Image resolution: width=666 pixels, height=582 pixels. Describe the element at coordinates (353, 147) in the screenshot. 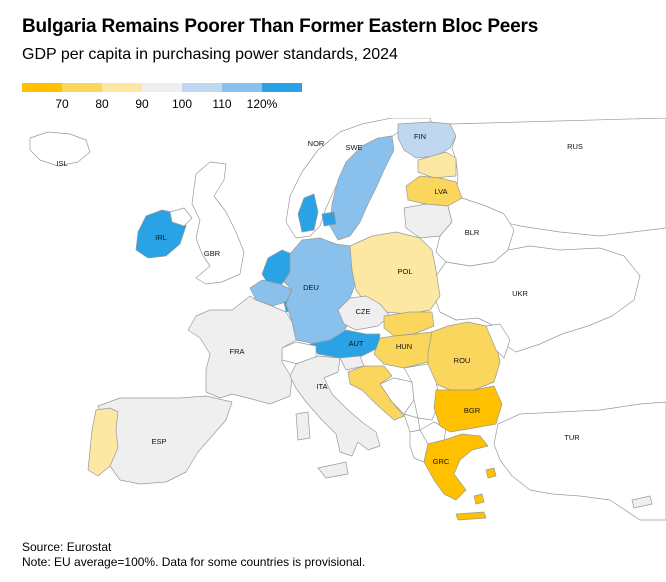

I see `country-label-SWE: SWE` at that location.